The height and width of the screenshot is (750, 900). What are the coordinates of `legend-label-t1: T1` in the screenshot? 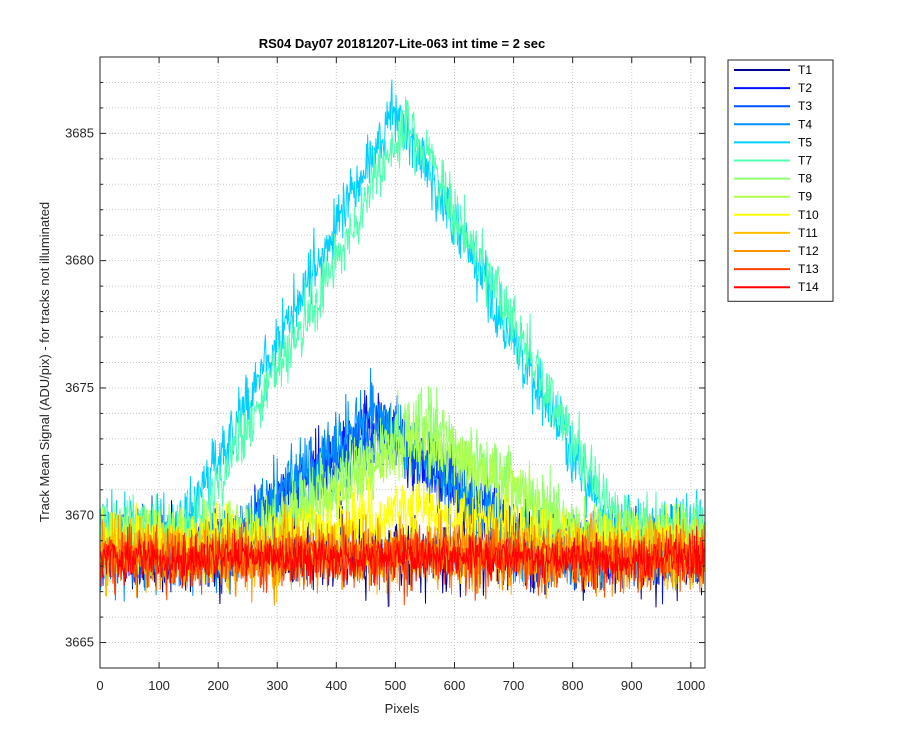 It's located at (805, 70).